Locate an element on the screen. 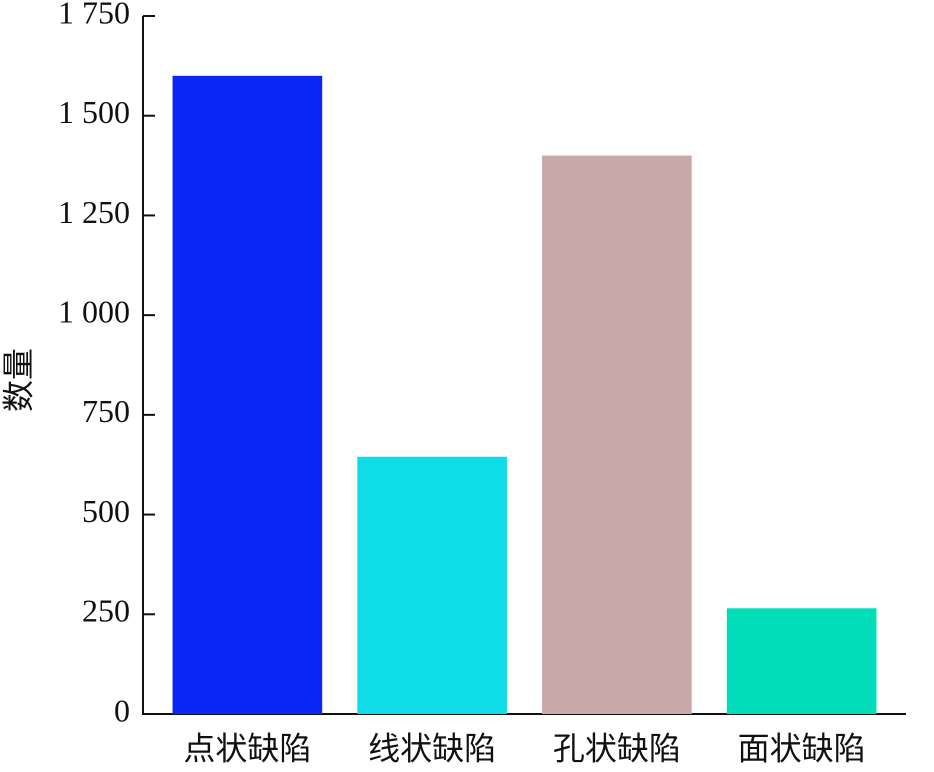 This screenshot has width=934, height=772. y-tick-label: 250 is located at coordinates (106, 611).